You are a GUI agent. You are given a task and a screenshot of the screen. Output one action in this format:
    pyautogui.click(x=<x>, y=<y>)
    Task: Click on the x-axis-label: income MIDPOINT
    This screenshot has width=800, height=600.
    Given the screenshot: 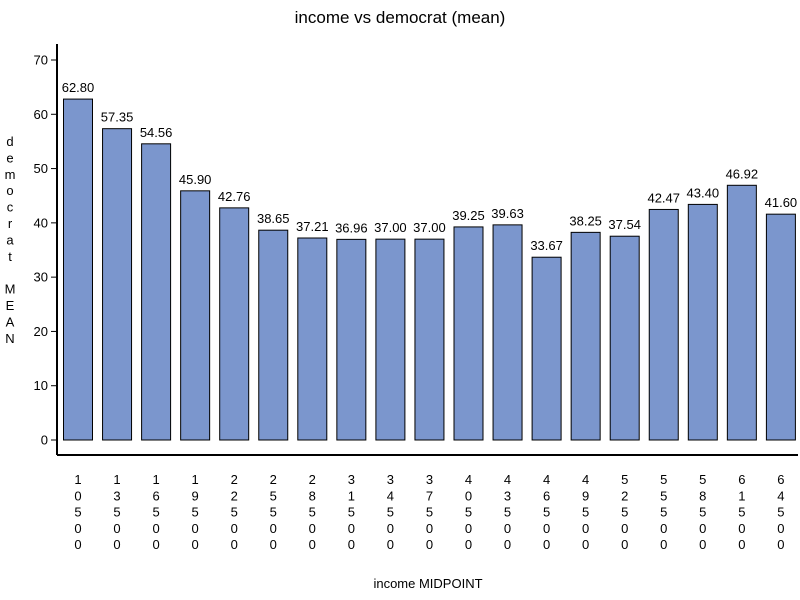 What is the action you would take?
    pyautogui.click(x=427, y=583)
    